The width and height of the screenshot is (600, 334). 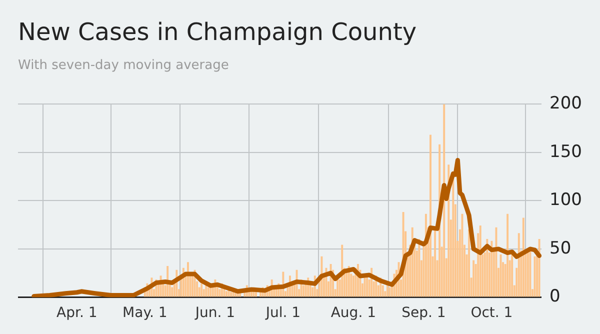 I want to click on x-tick-label: May. 1, so click(x=145, y=313).